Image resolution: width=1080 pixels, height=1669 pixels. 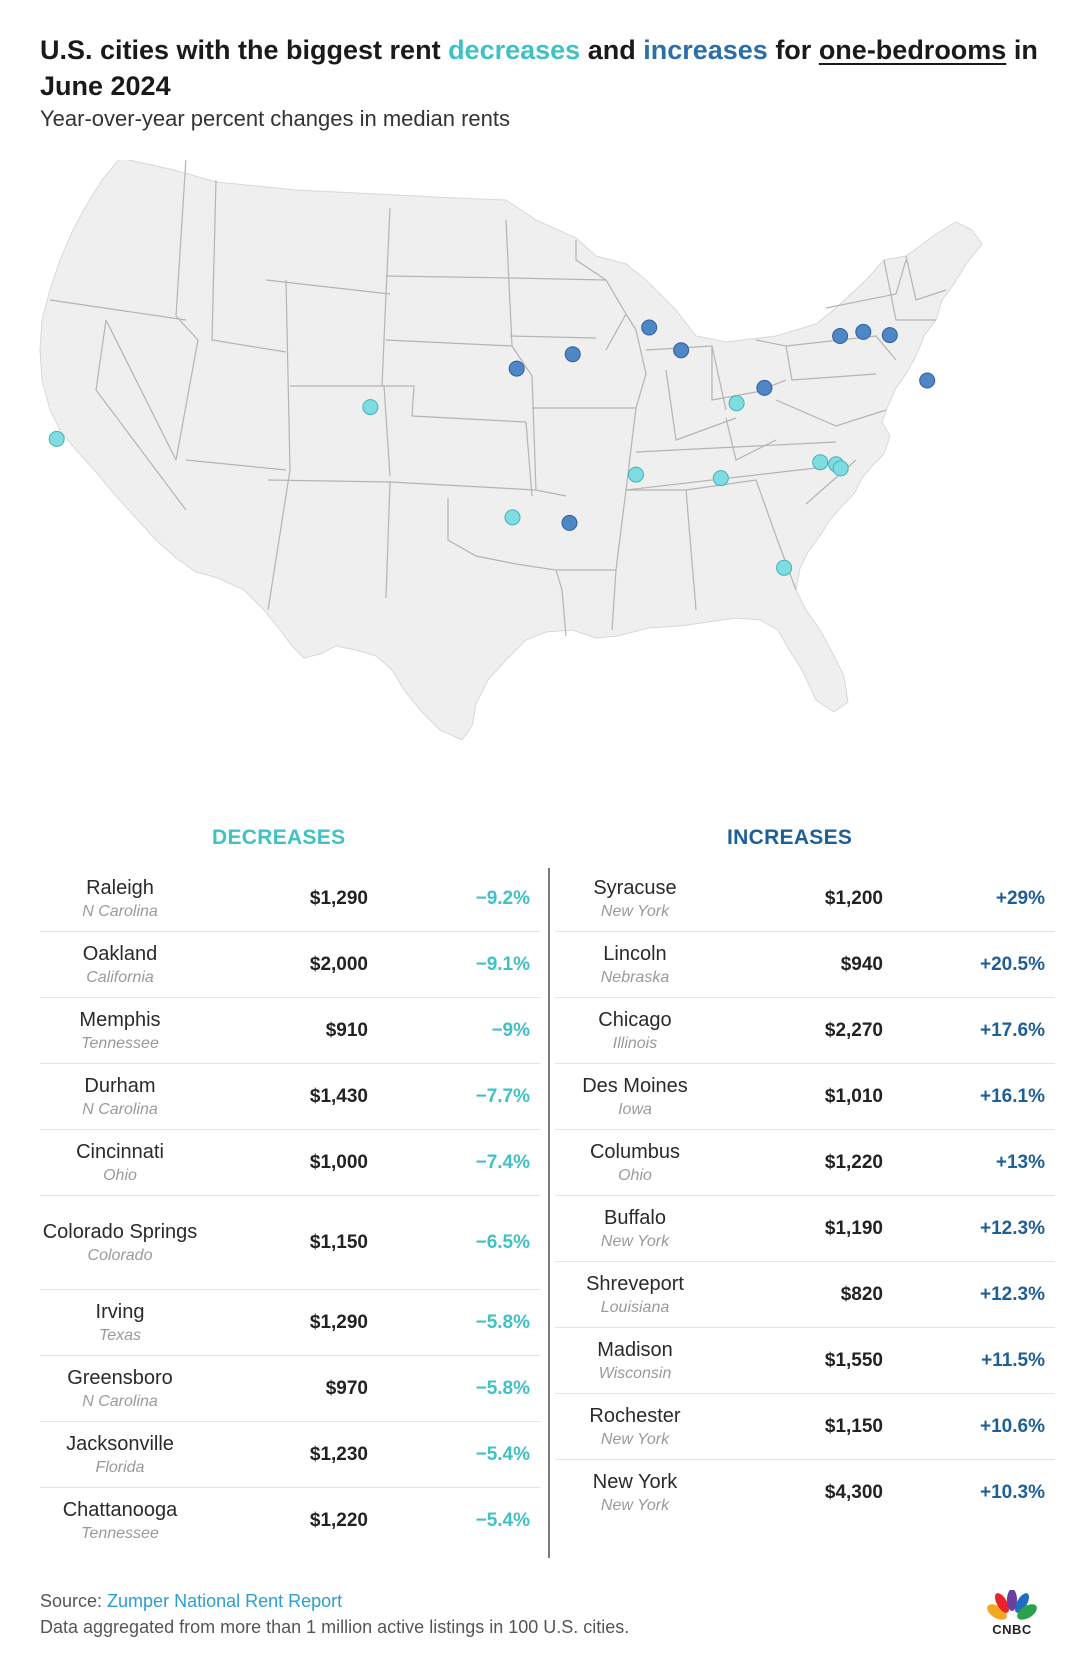 I want to click on city-marker-raleigh, so click(x=840, y=468).